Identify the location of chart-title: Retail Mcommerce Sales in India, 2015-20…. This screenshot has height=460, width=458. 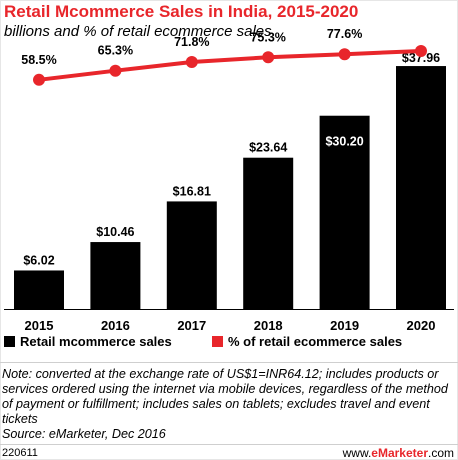
(181, 11).